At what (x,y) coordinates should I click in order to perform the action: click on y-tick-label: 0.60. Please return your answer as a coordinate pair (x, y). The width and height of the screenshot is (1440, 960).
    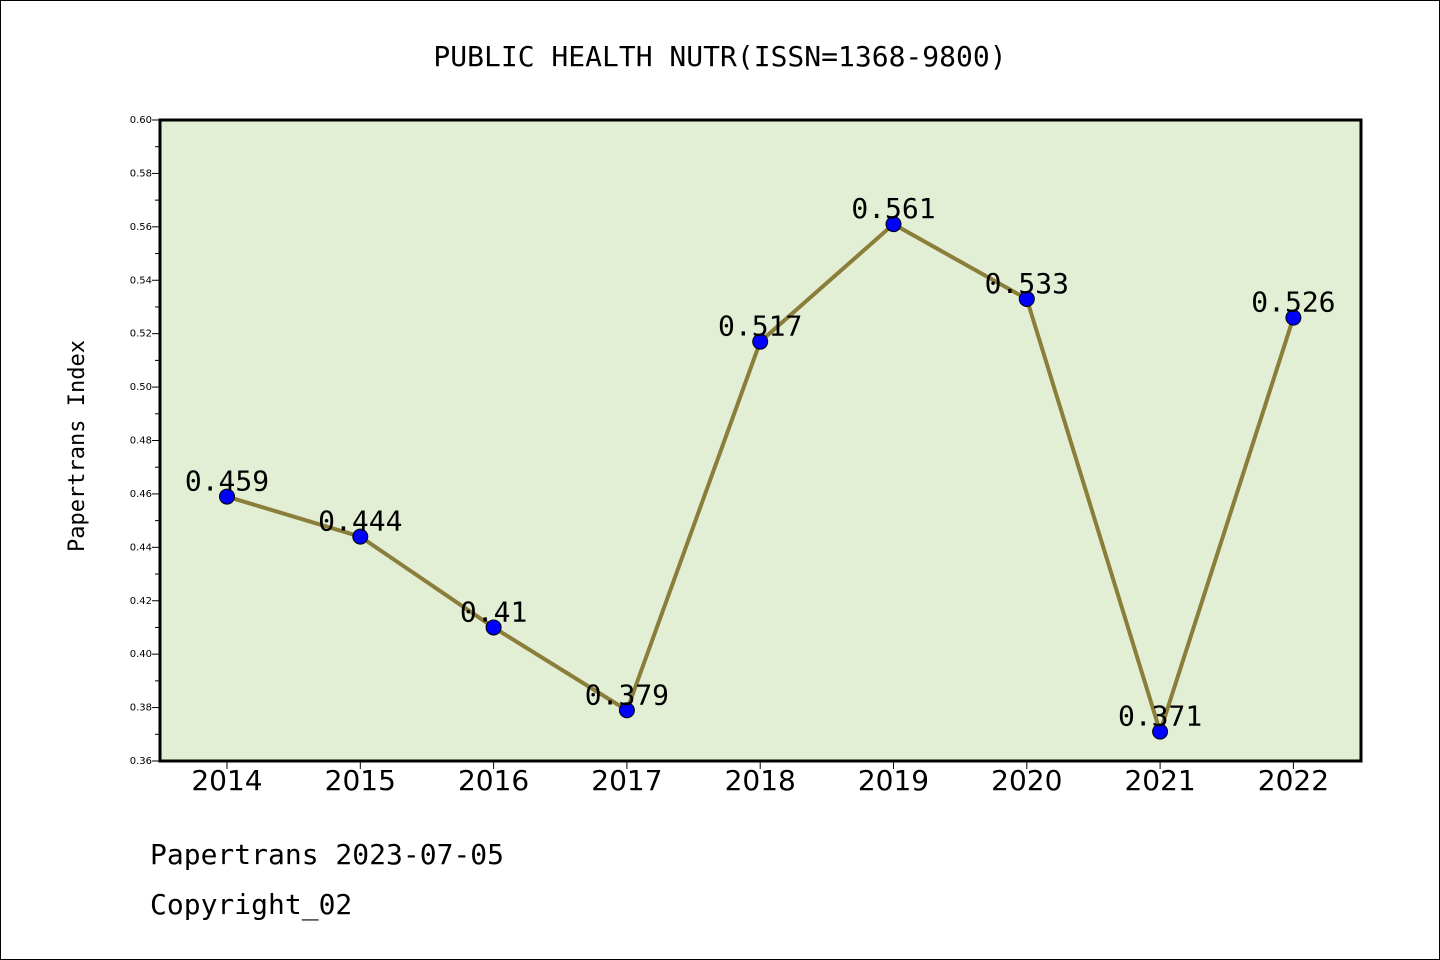
    Looking at the image, I should click on (141, 120).